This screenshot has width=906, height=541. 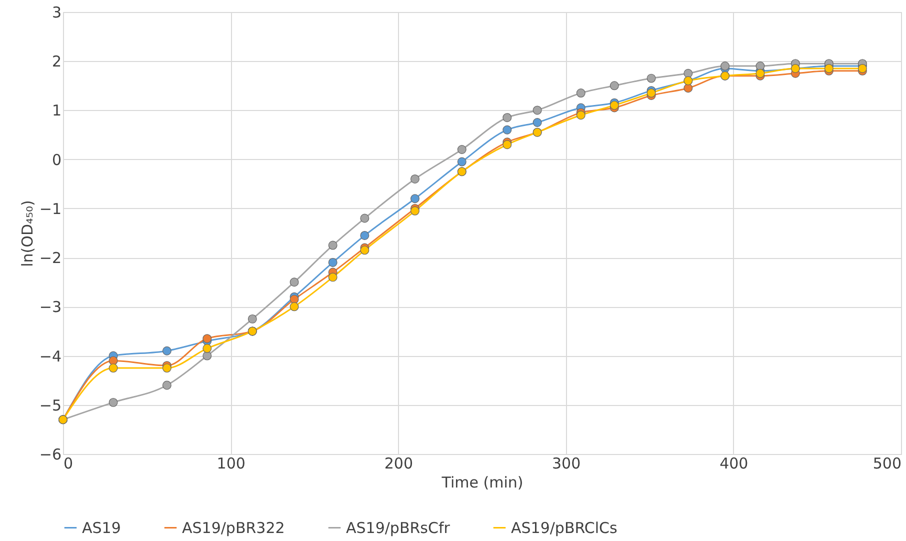 I want to click on x-tick-label: 500, so click(x=887, y=463).